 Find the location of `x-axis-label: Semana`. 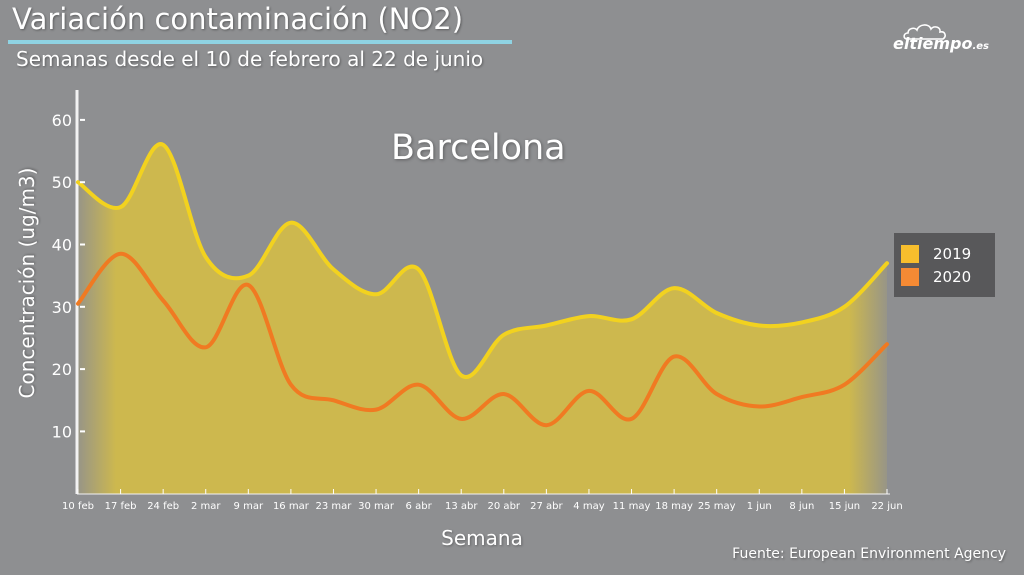

x-axis-label: Semana is located at coordinates (482, 538).